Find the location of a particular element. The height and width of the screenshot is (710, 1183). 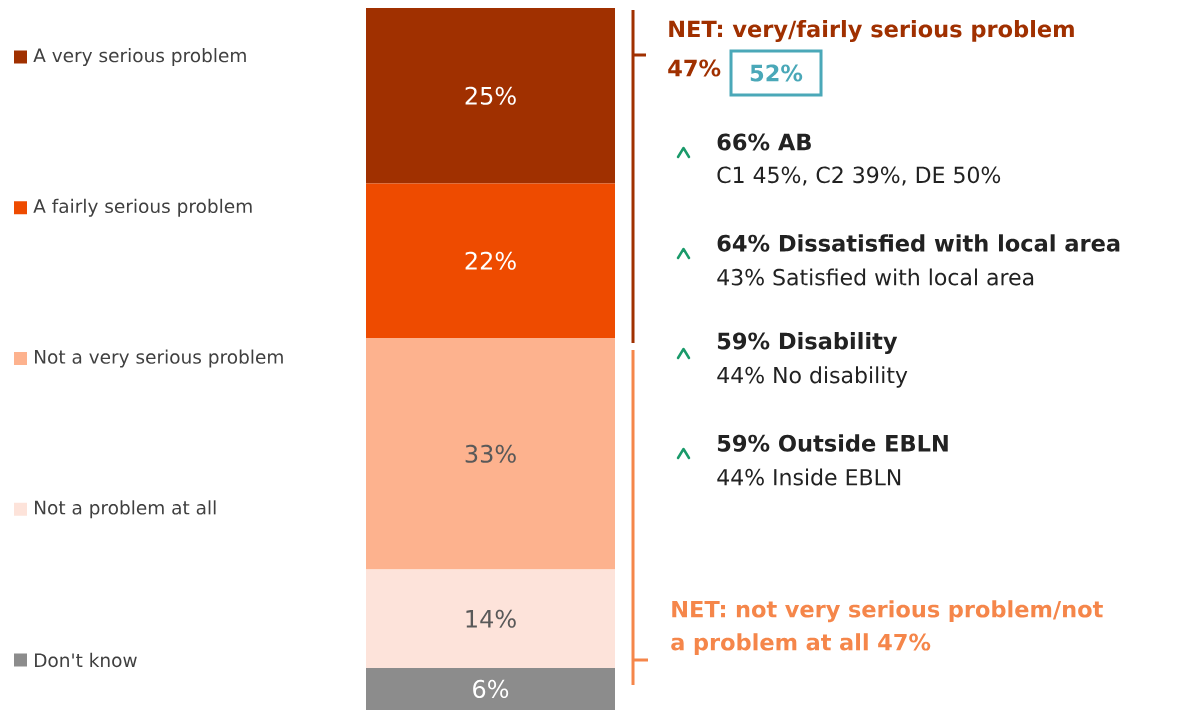

text: 52% is located at coordinates (776, 73).